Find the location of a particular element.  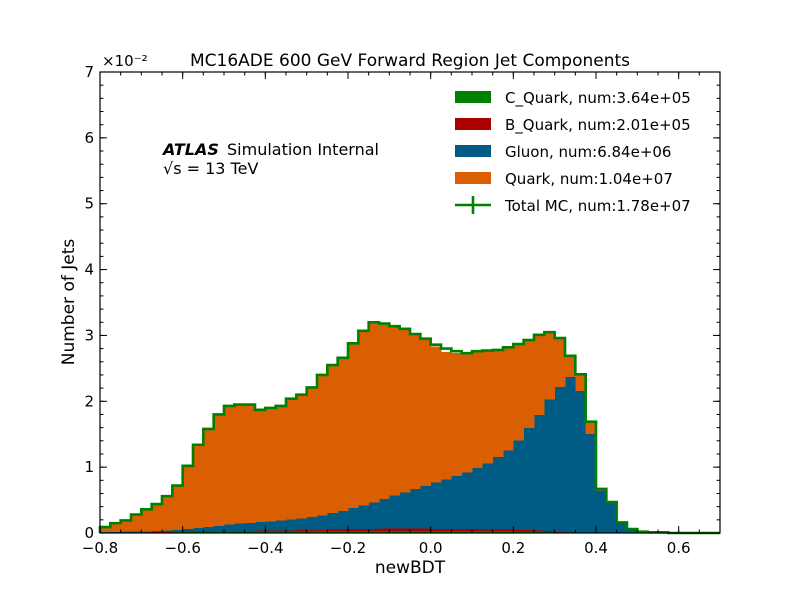

legend-label: Total MC, num:1.78e+07 is located at coordinates (597, 206).